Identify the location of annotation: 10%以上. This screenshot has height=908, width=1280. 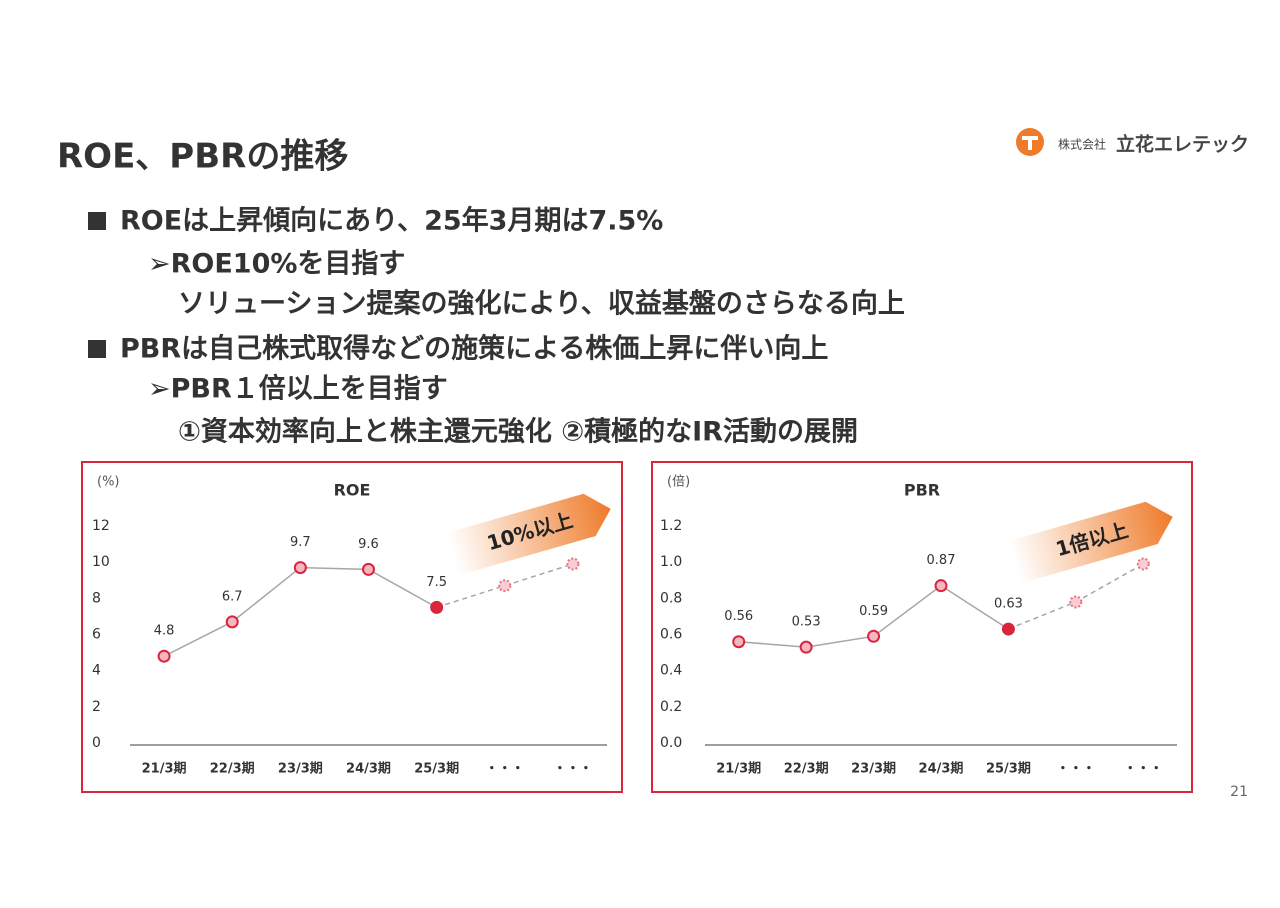
(529, 534).